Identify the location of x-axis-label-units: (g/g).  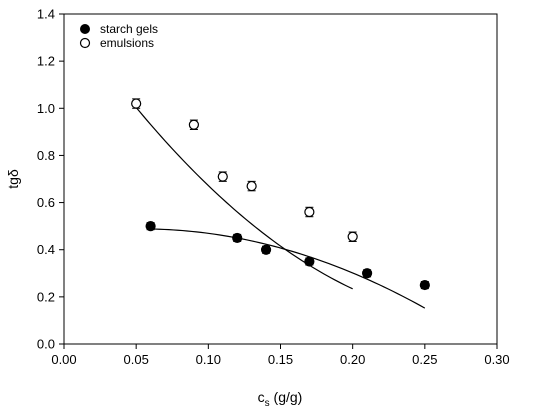
(286, 397).